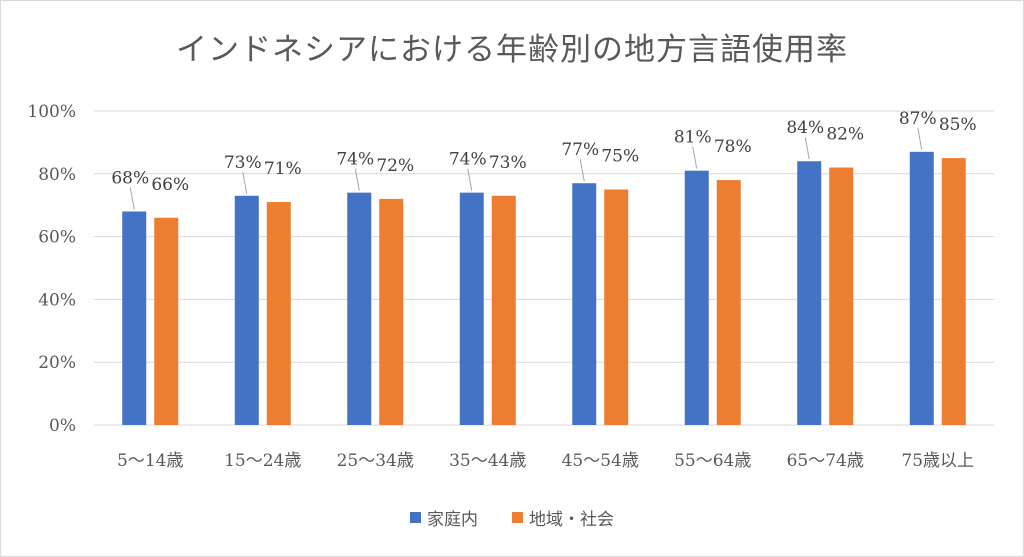  What do you see at coordinates (415, 517) in the screenshot?
I see `legend-swatch-home` at bounding box center [415, 517].